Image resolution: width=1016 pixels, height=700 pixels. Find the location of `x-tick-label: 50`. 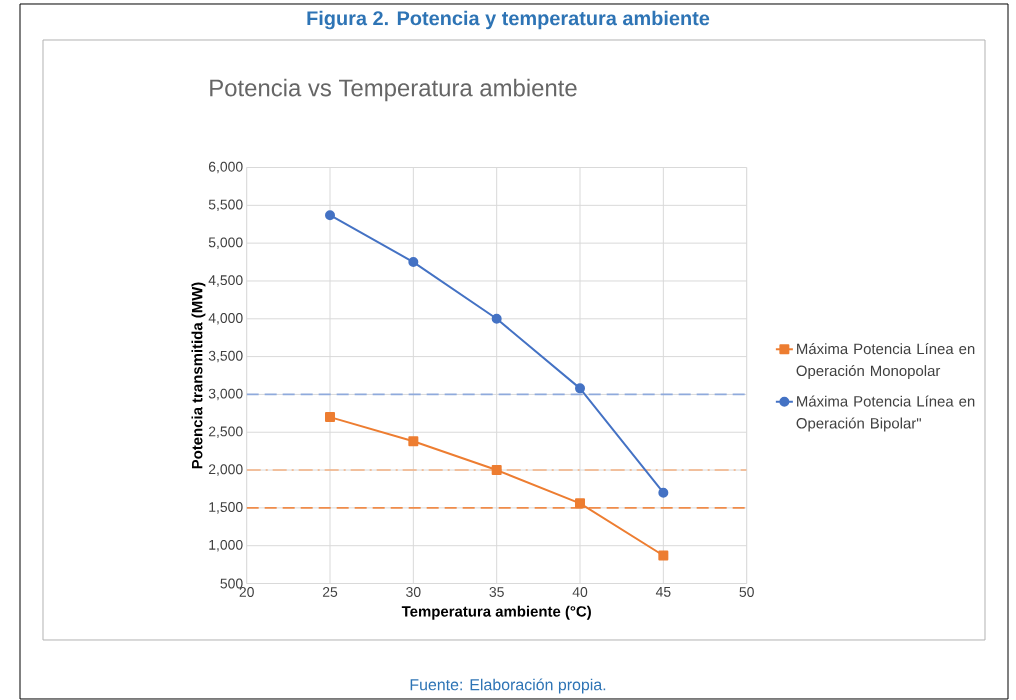

x-tick-label: 50 is located at coordinates (746, 592).